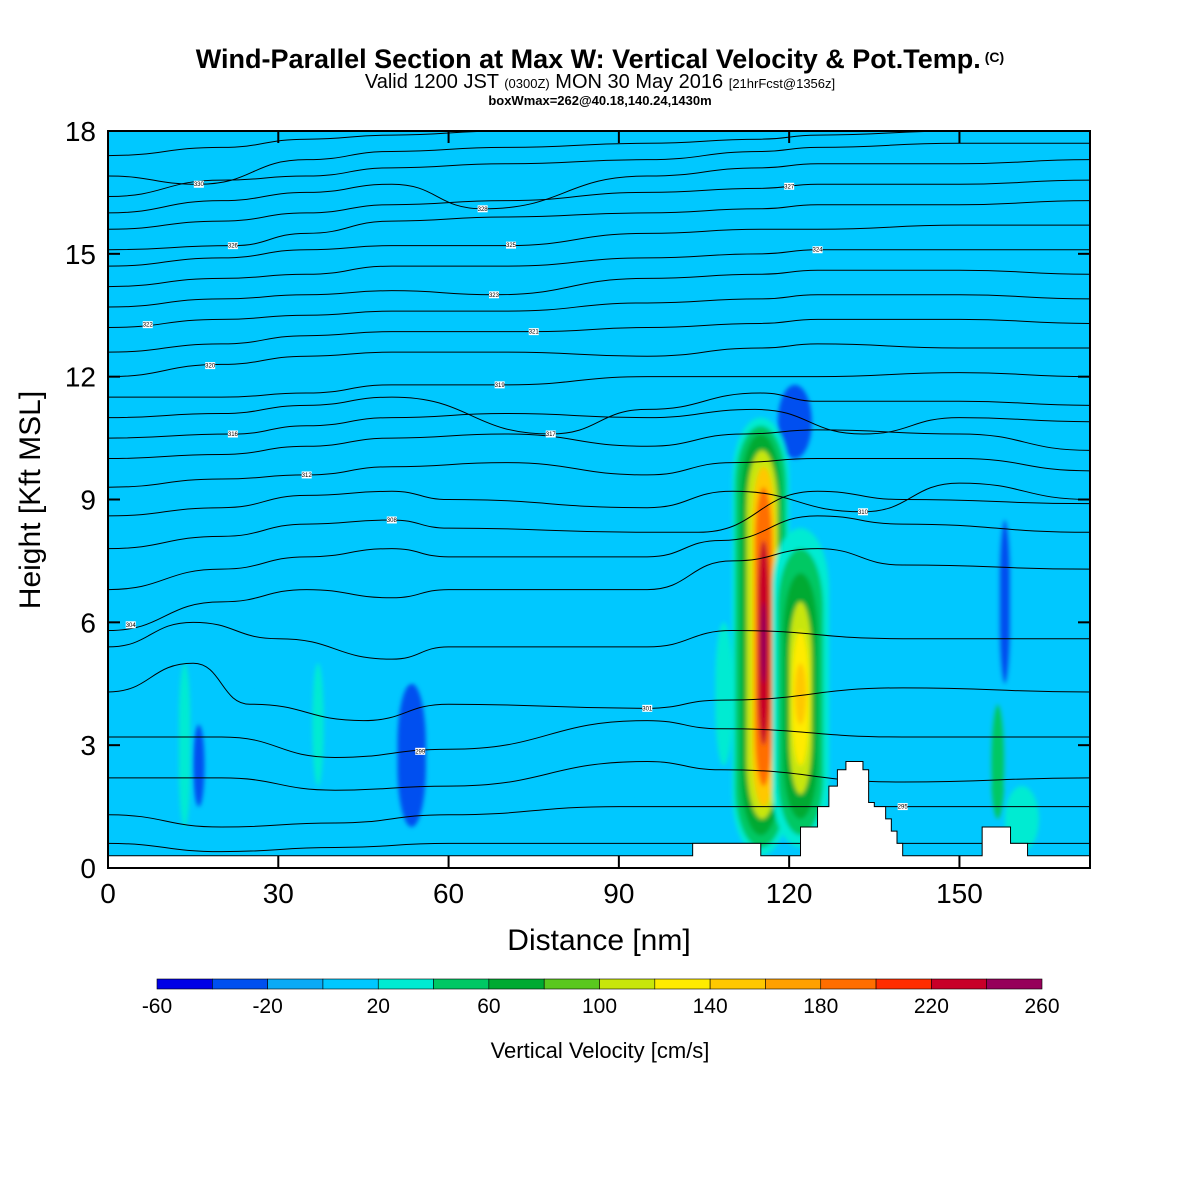 The image size is (1200, 1200). I want to click on colorbar-label: 180, so click(820, 1006).